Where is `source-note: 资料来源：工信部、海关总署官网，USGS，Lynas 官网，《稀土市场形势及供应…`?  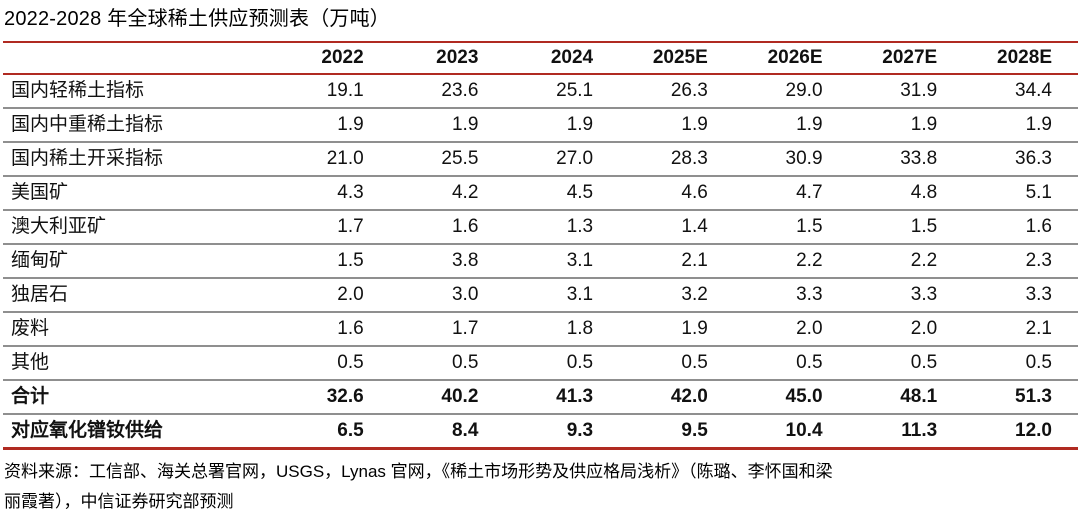 source-note: 资料来源：工信部、海关总署官网，USGS，Lynas 官网，《稀土市场形势及供应… is located at coordinates (540, 487).